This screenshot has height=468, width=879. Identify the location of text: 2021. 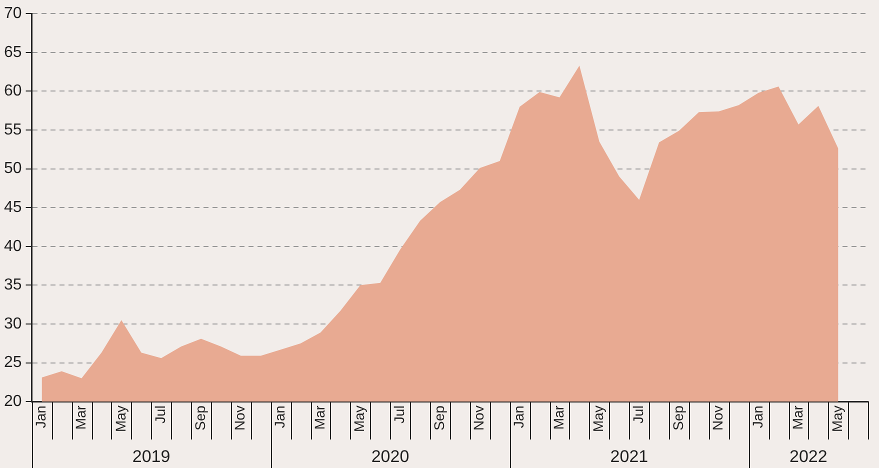
(629, 456).